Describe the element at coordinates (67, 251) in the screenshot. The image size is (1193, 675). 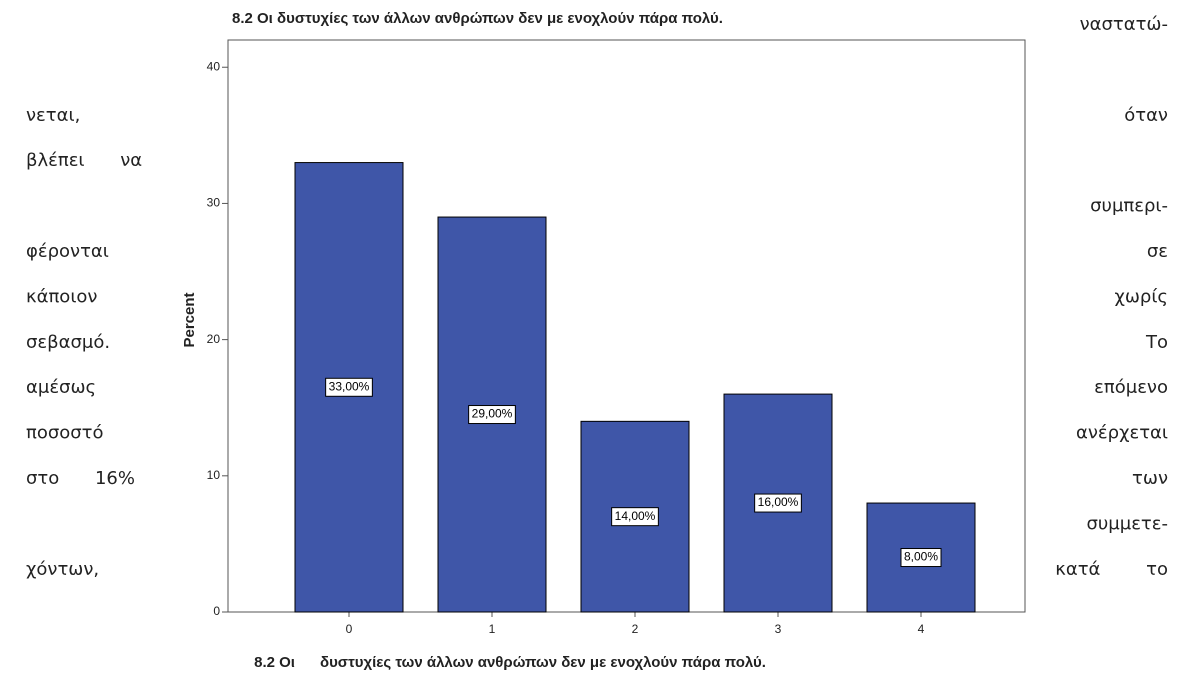
I see `left-text-line: φέρονται` at that location.